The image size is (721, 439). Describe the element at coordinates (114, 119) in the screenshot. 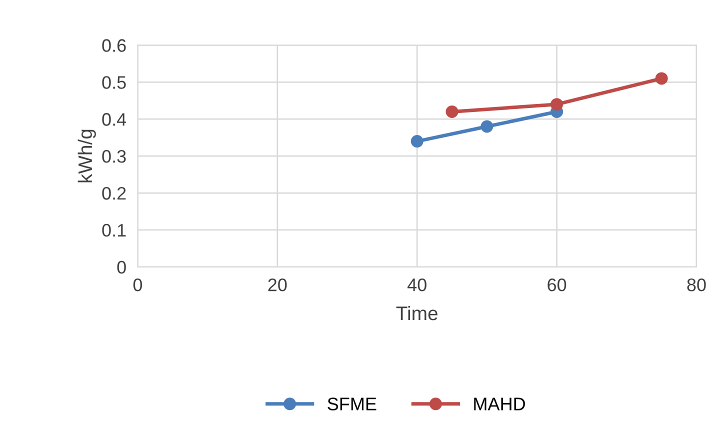

I see `y-tick-label: 0.4` at that location.